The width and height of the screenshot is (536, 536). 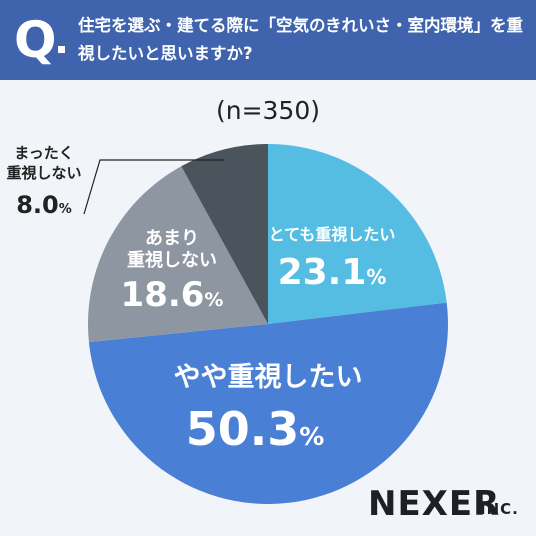 What do you see at coordinates (255, 429) in the screenshot?
I see `slice-value-somewhat-important: 50.3%` at bounding box center [255, 429].